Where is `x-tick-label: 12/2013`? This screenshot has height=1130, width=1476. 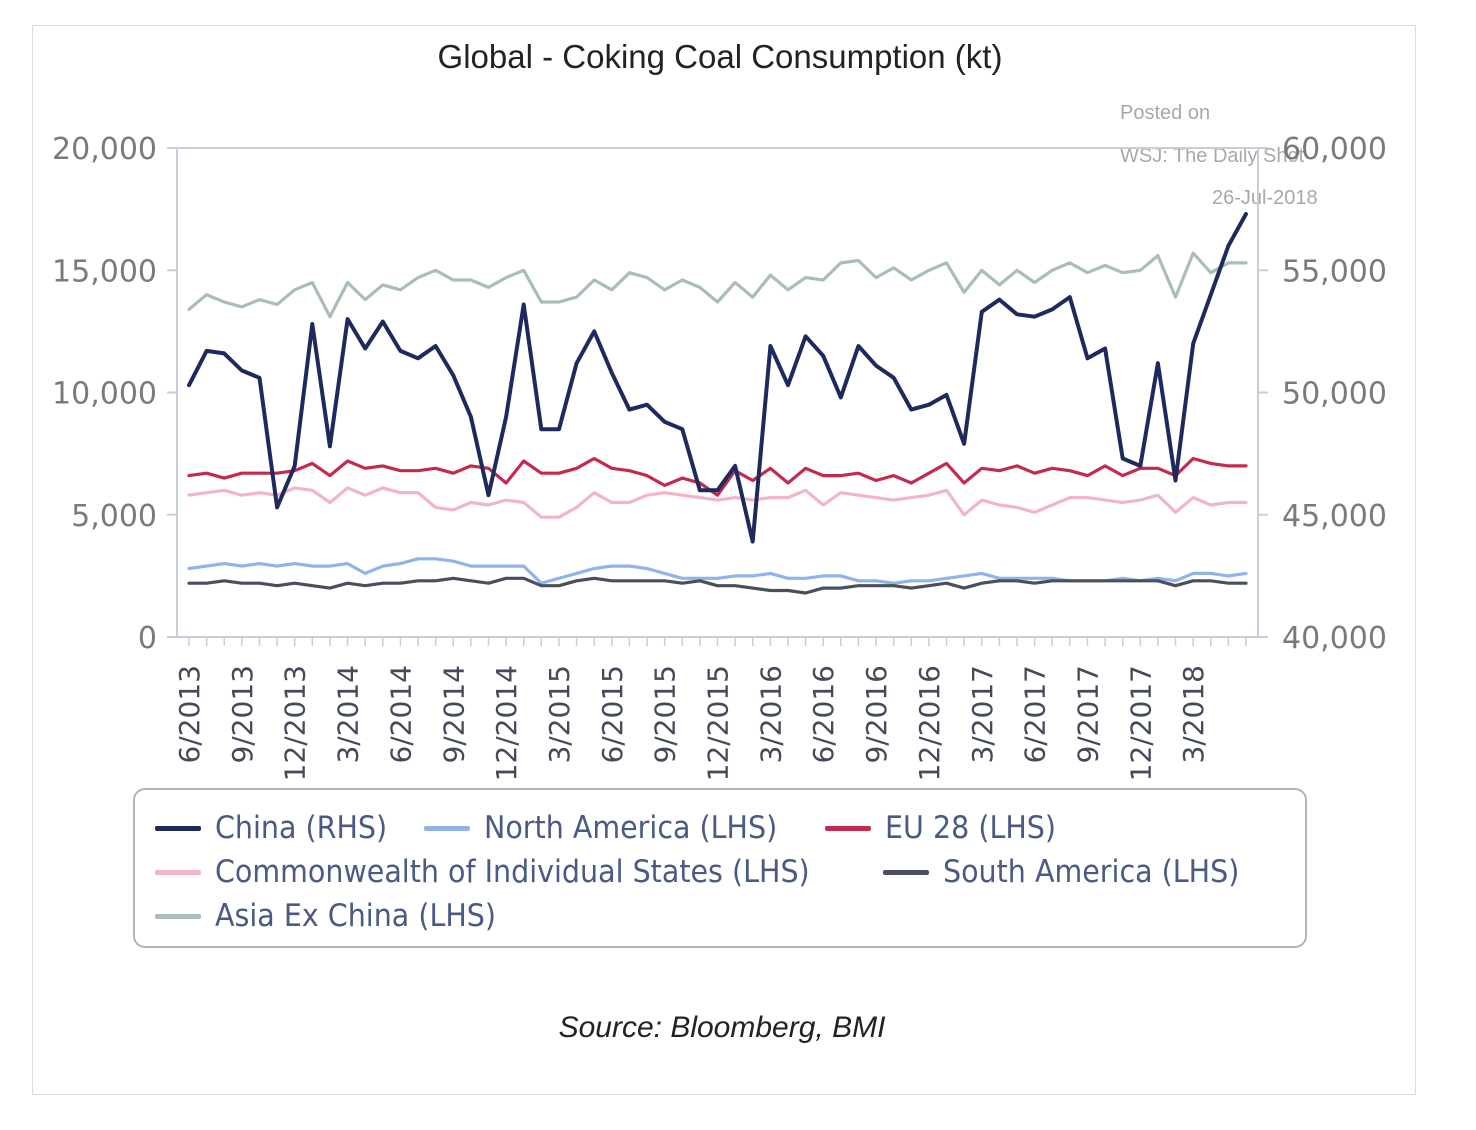
x-tick-label: 12/2013 is located at coordinates (295, 723).